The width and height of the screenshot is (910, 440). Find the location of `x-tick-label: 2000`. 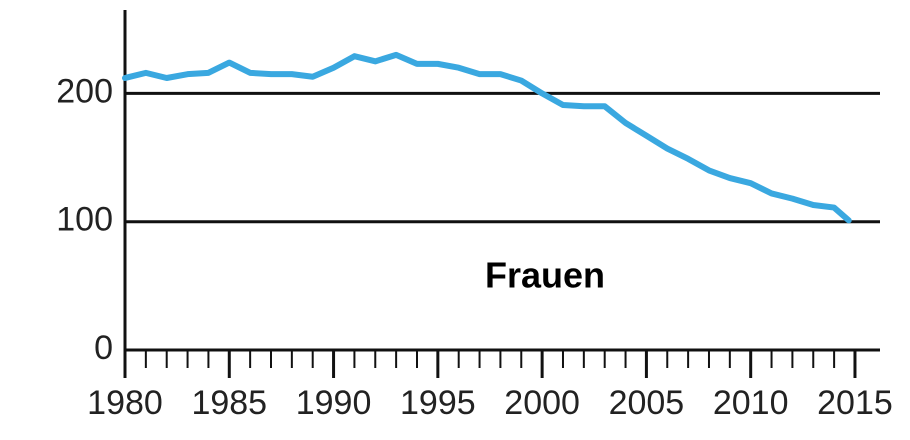

x-tick-label: 2000 is located at coordinates (542, 403).